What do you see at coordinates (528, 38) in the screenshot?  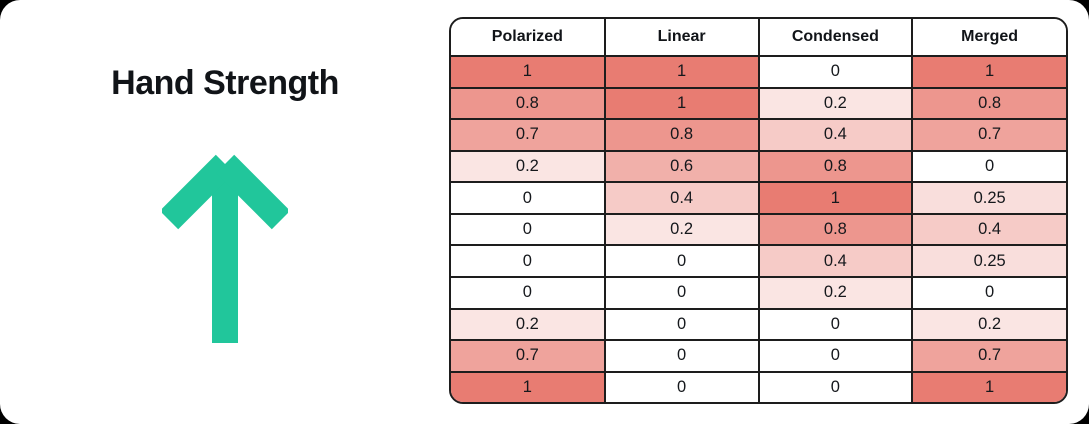 I see `column-header-polarized: Polarized` at bounding box center [528, 38].